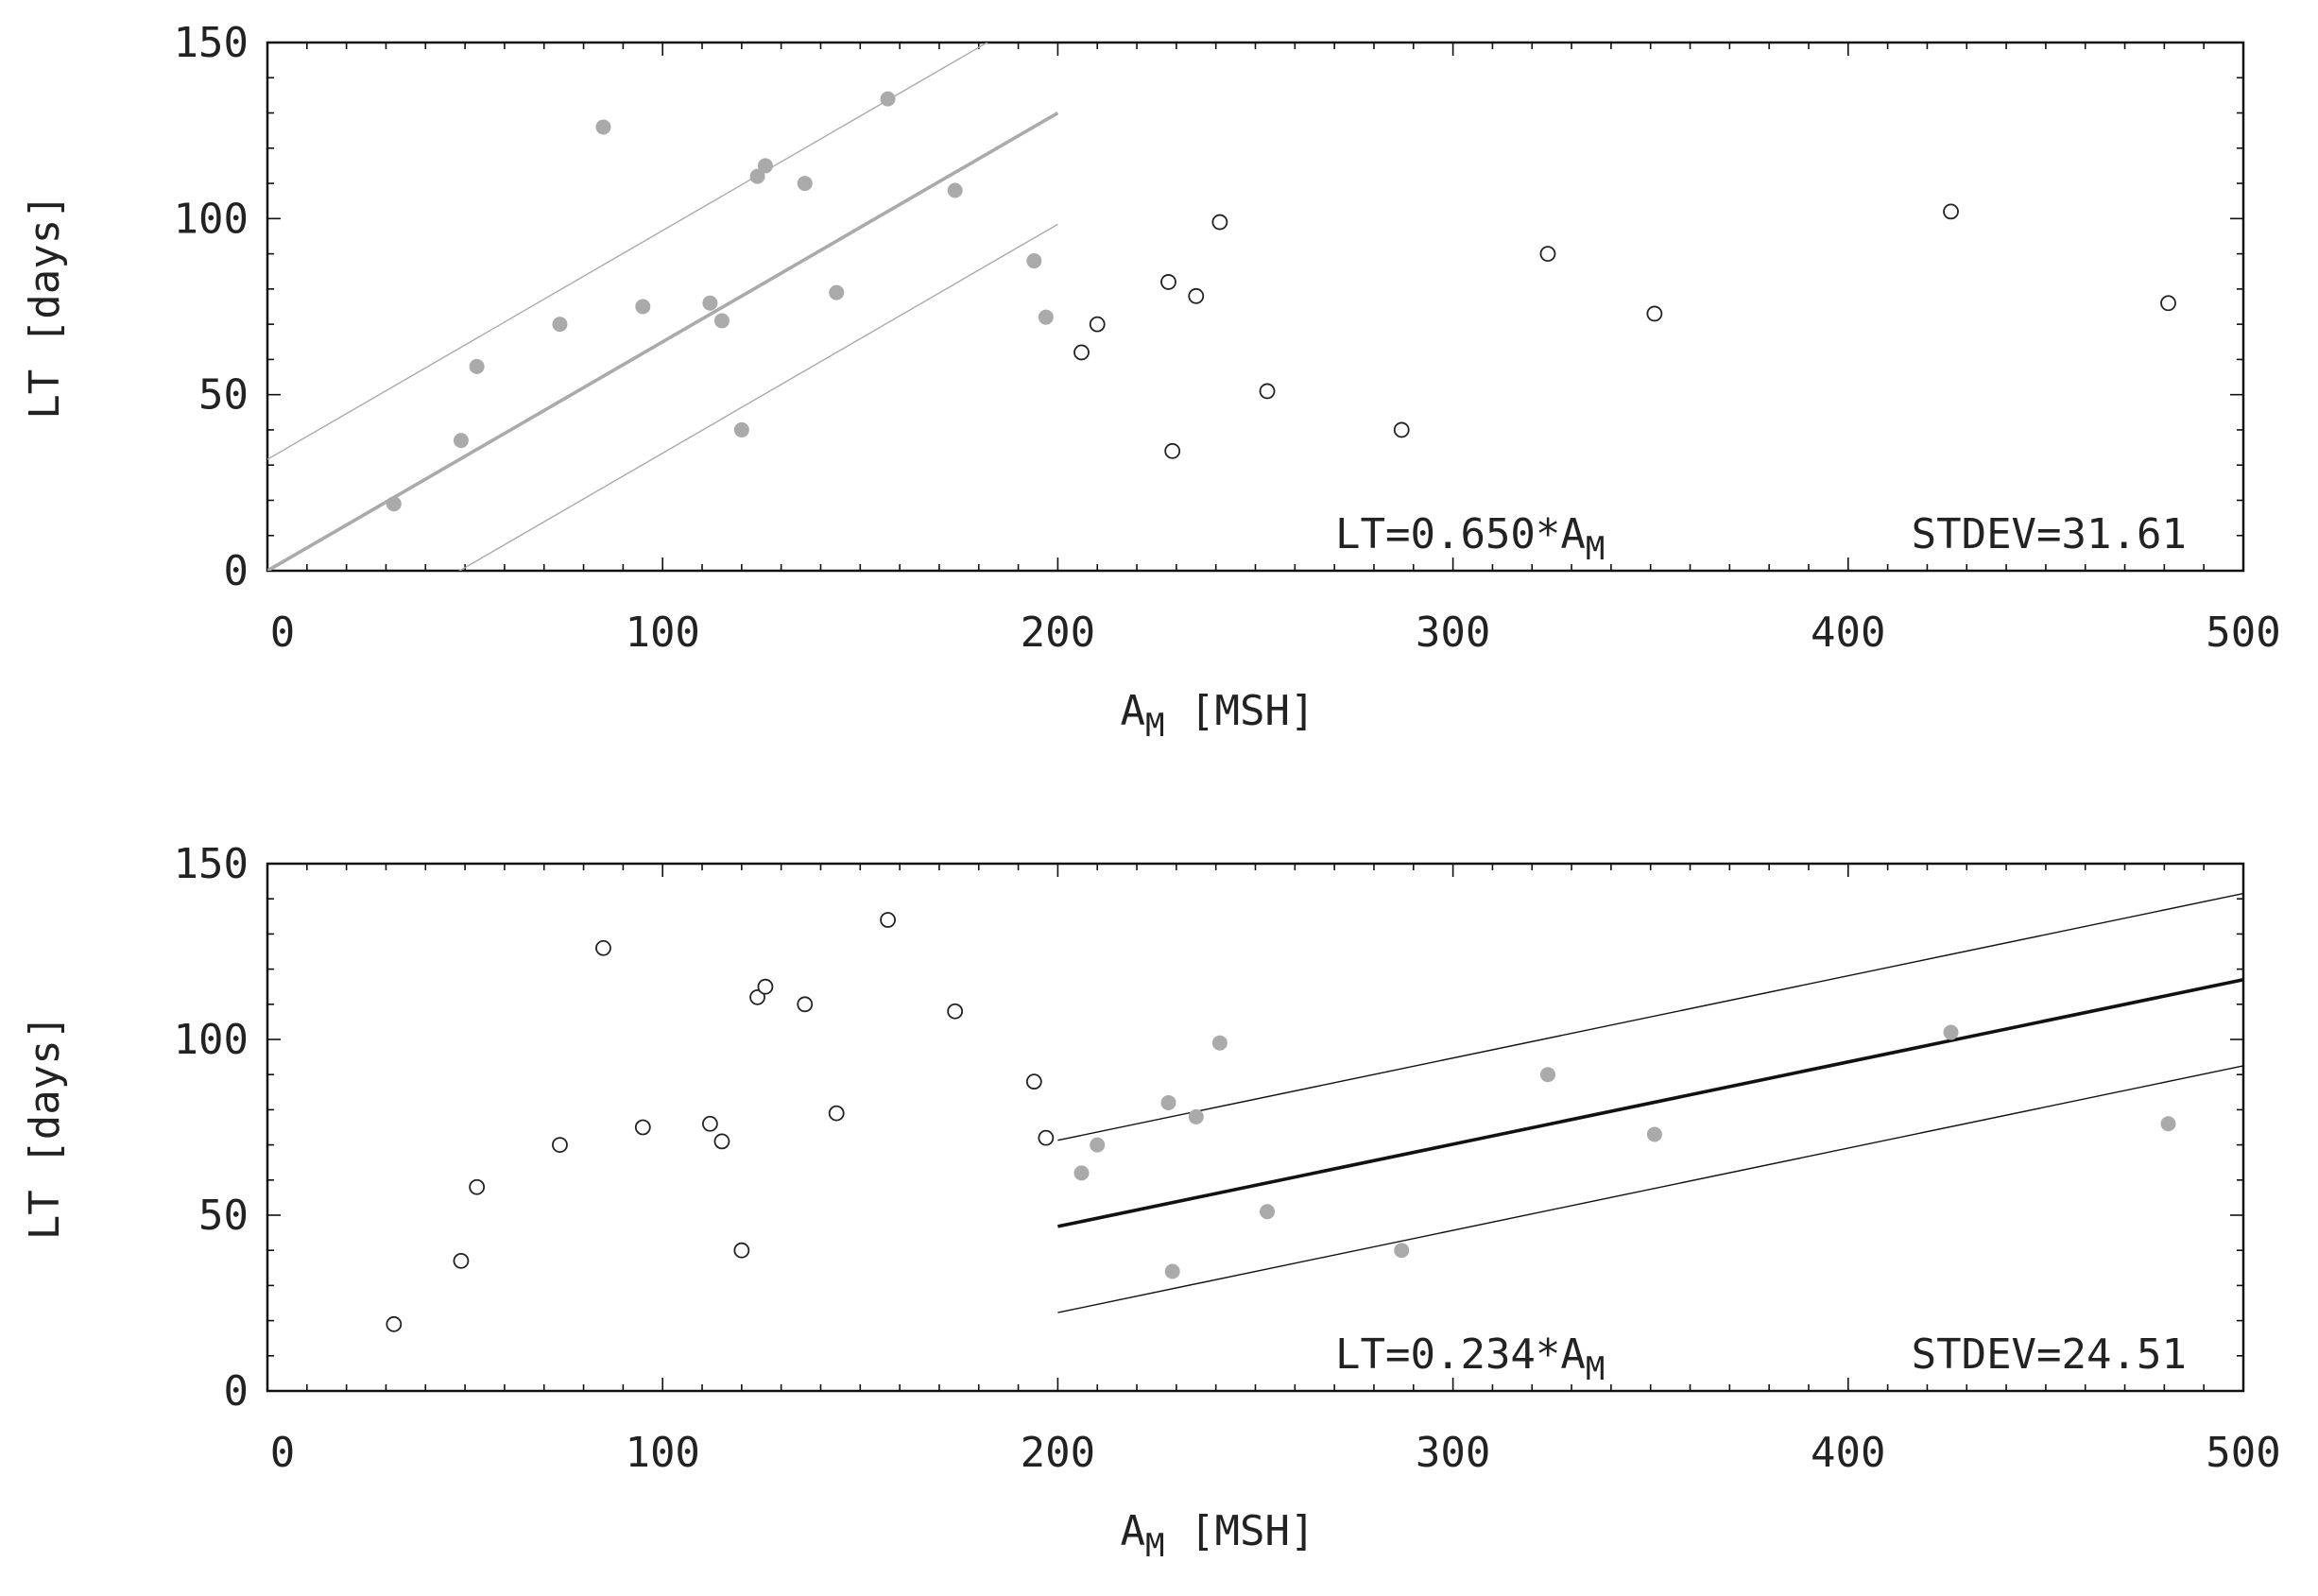 This screenshot has height=1596, width=2318. What do you see at coordinates (2049, 534) in the screenshot?
I see `stdev-annotation: STDEV=31.61` at bounding box center [2049, 534].